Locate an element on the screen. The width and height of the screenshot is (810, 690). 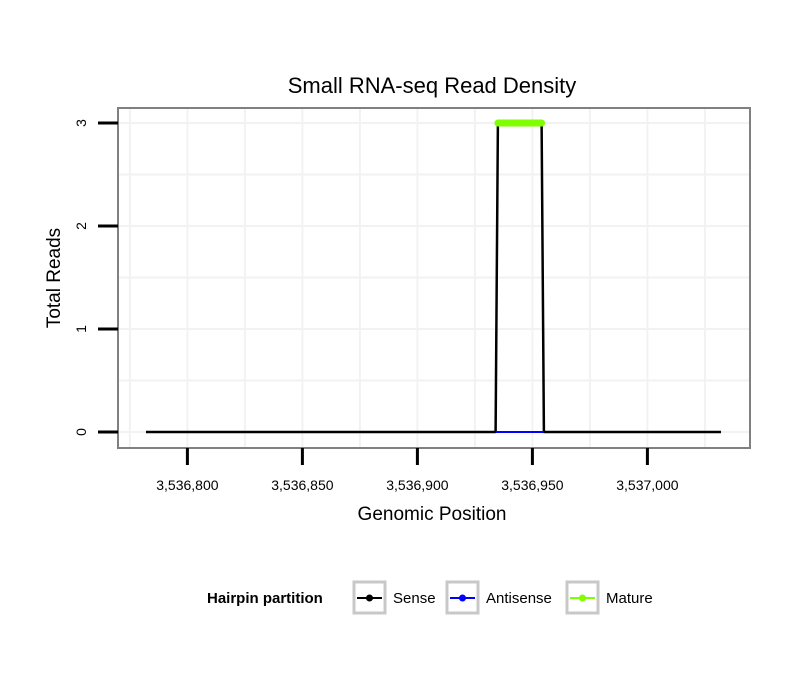
legend: Hairpin partition Sense Antisense Mature is located at coordinates (430, 597).